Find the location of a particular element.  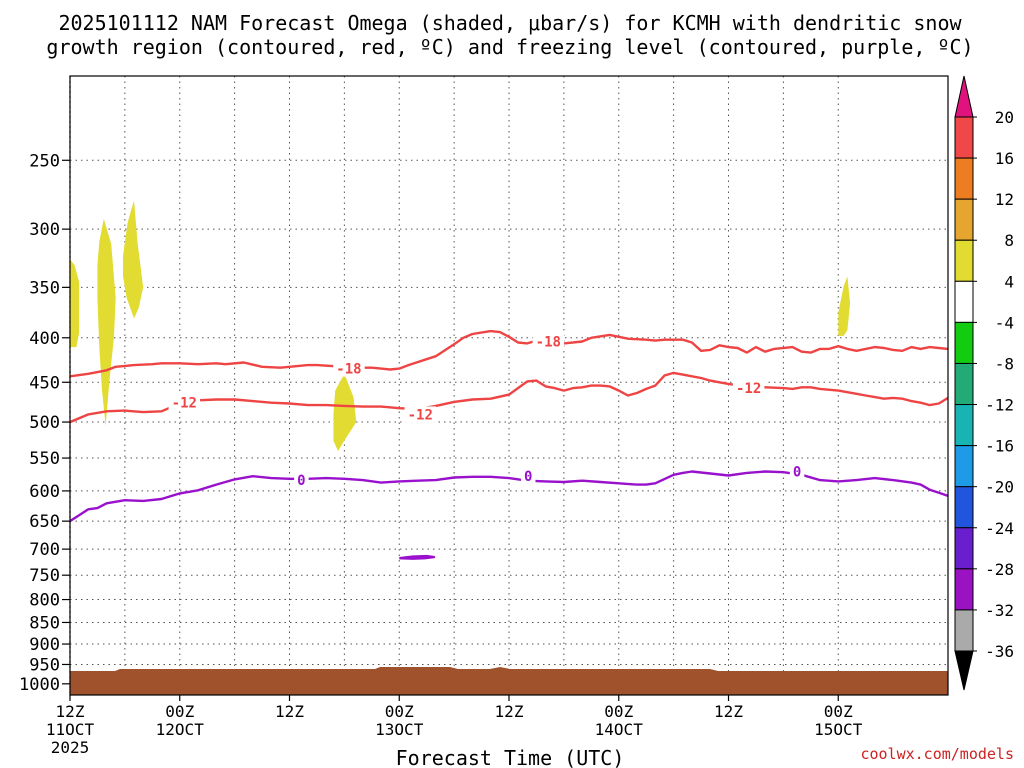

x-tick-label-36-line1: 00Z is located at coordinates (399, 711).